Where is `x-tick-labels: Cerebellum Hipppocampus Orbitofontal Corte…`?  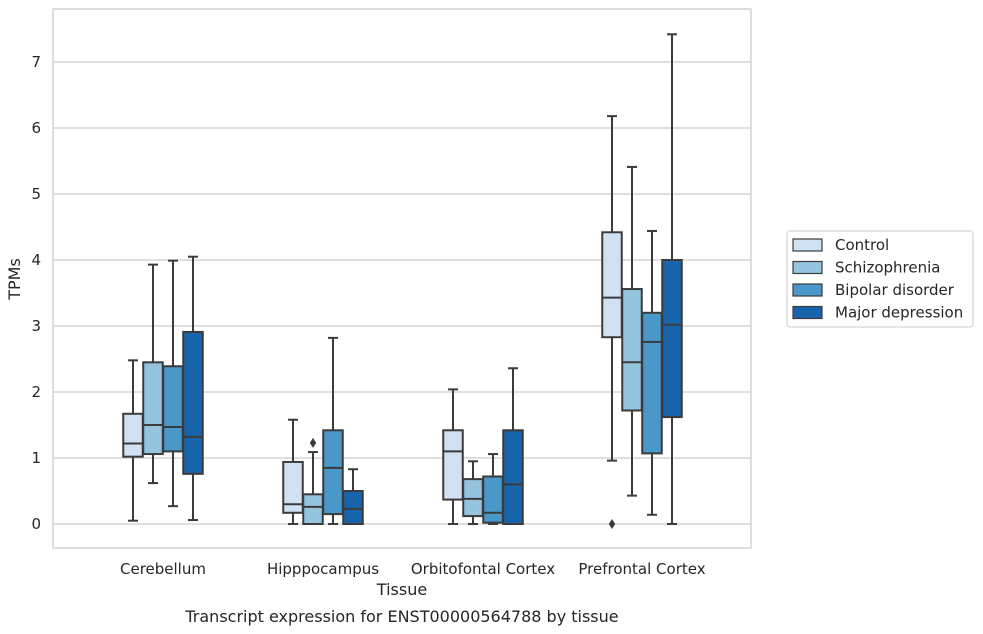 x-tick-labels: Cerebellum Hipppocampus Orbitofontal Corte… is located at coordinates (413, 569).